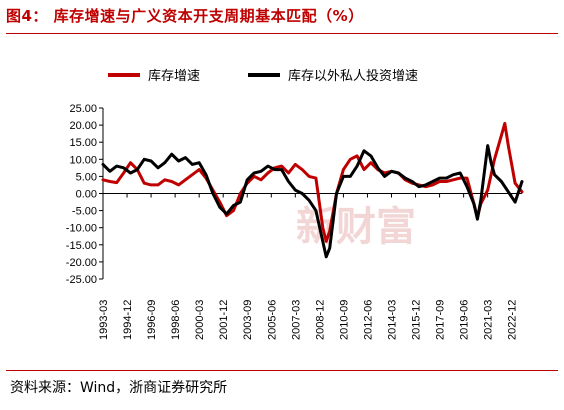 This screenshot has height=410, width=564. What do you see at coordinates (174, 76) in the screenshot?
I see `legend-label: 库存增速` at bounding box center [174, 76].